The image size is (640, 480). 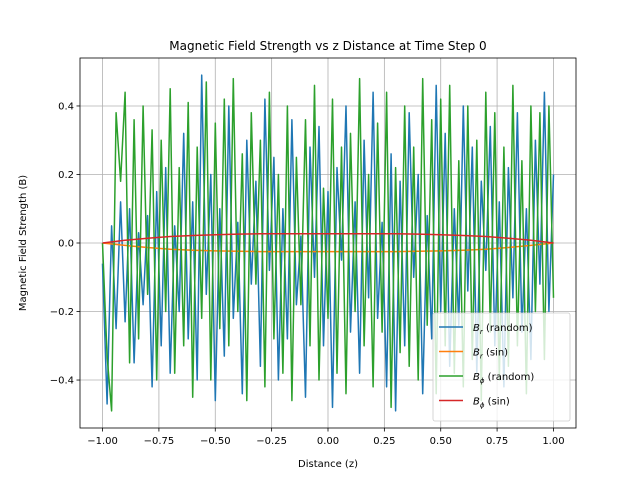 What do you see at coordinates (66, 106) in the screenshot?
I see `y-tick-label: 0.4` at bounding box center [66, 106].